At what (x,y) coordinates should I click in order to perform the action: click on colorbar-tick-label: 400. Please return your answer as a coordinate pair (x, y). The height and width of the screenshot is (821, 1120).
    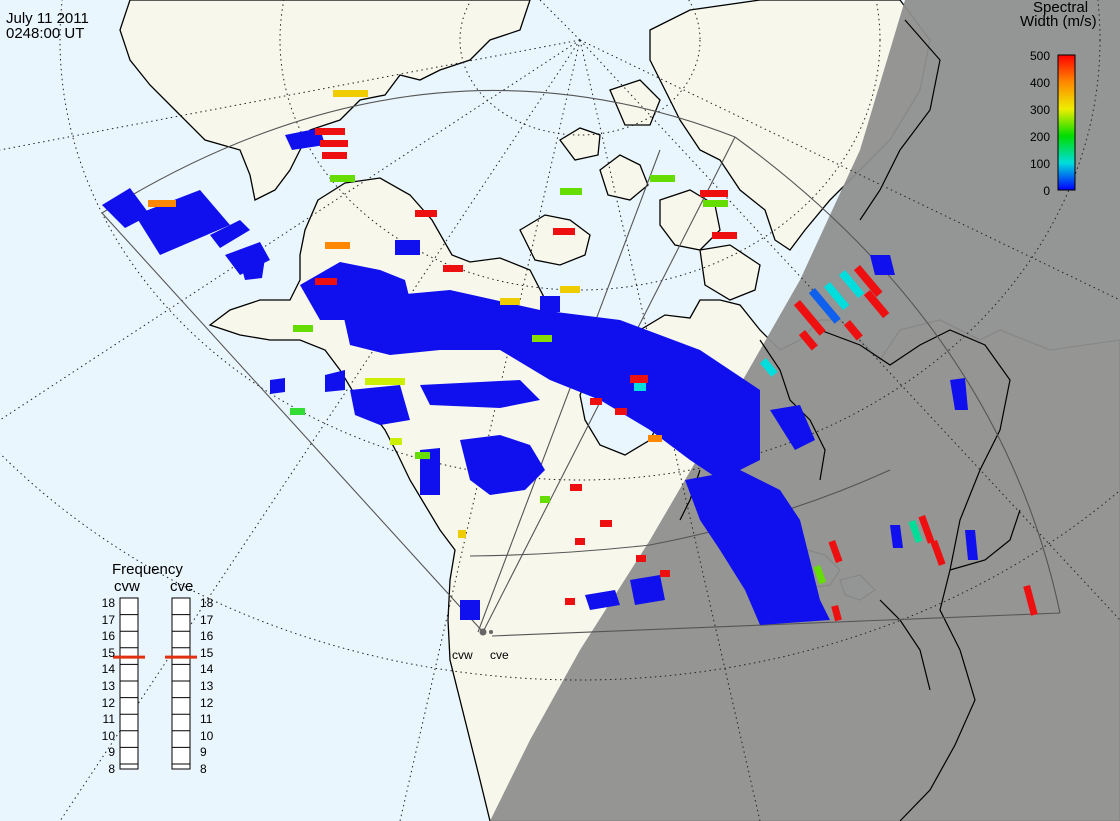
    Looking at the image, I should click on (1039, 83).